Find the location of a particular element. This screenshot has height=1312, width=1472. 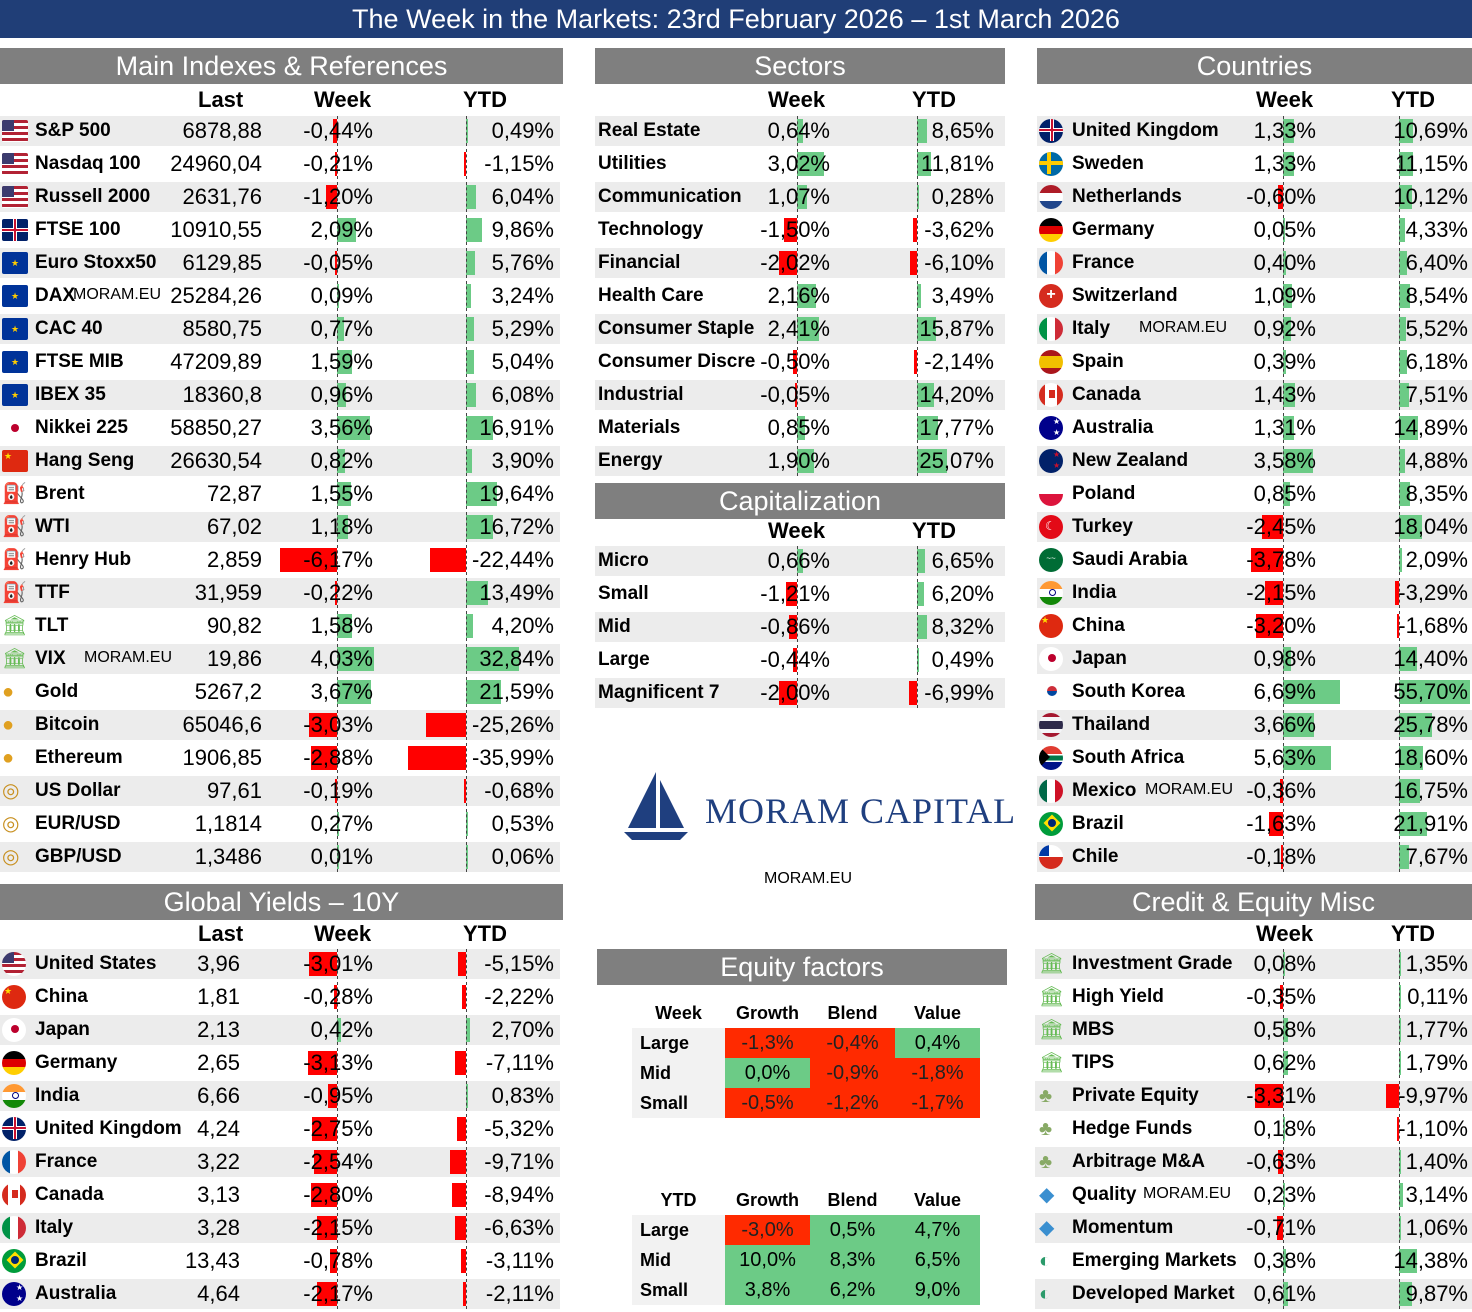

yield-row-ytd-bar-axis is located at coordinates (466, 1195).